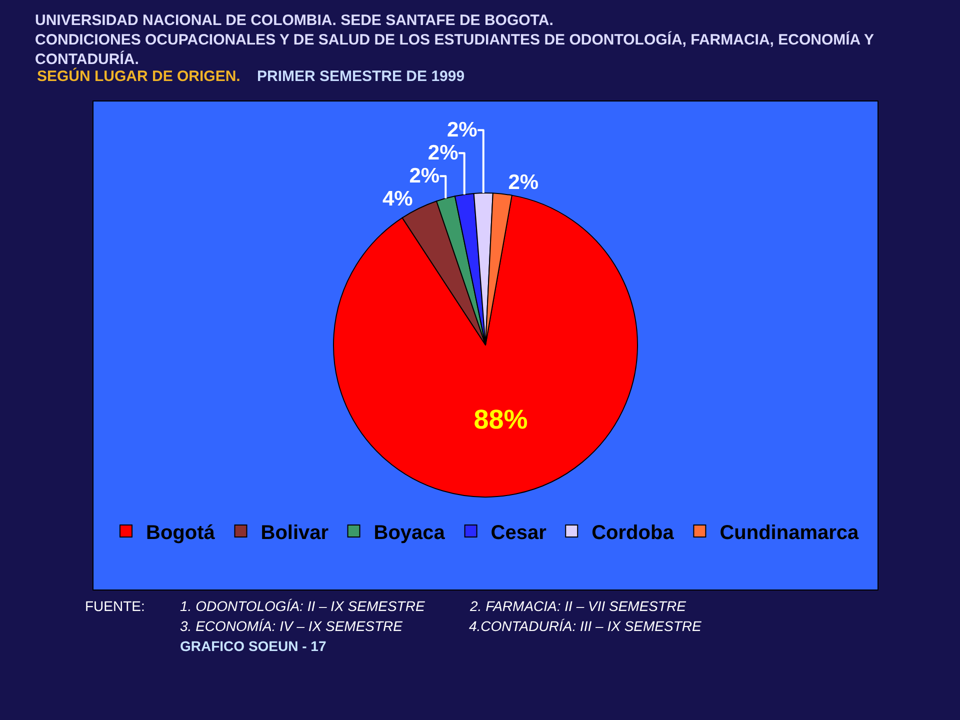  What do you see at coordinates (501, 419) in the screenshot?
I see `data-label: 88%` at bounding box center [501, 419].